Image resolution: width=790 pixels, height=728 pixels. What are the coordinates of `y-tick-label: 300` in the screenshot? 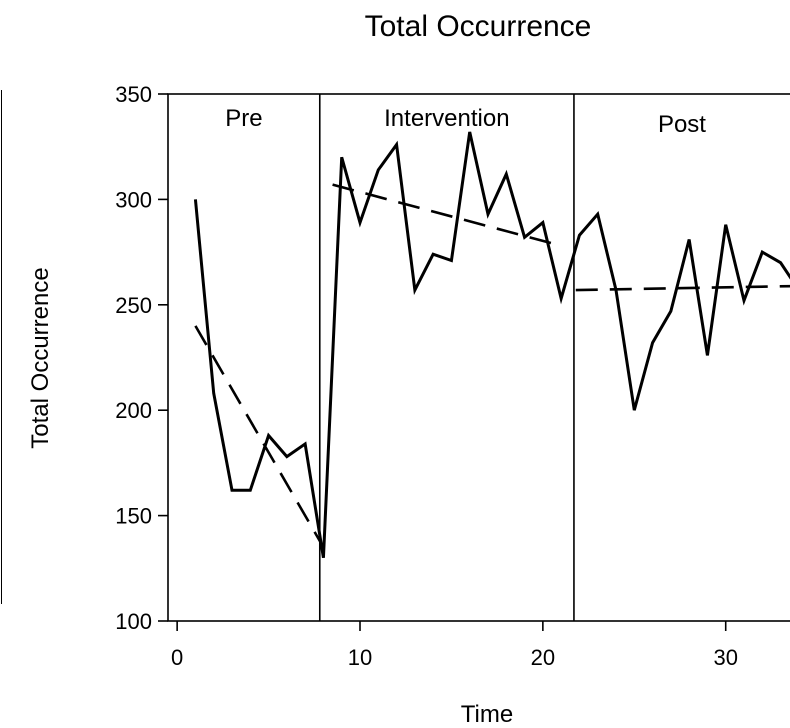 It's located at (133, 199).